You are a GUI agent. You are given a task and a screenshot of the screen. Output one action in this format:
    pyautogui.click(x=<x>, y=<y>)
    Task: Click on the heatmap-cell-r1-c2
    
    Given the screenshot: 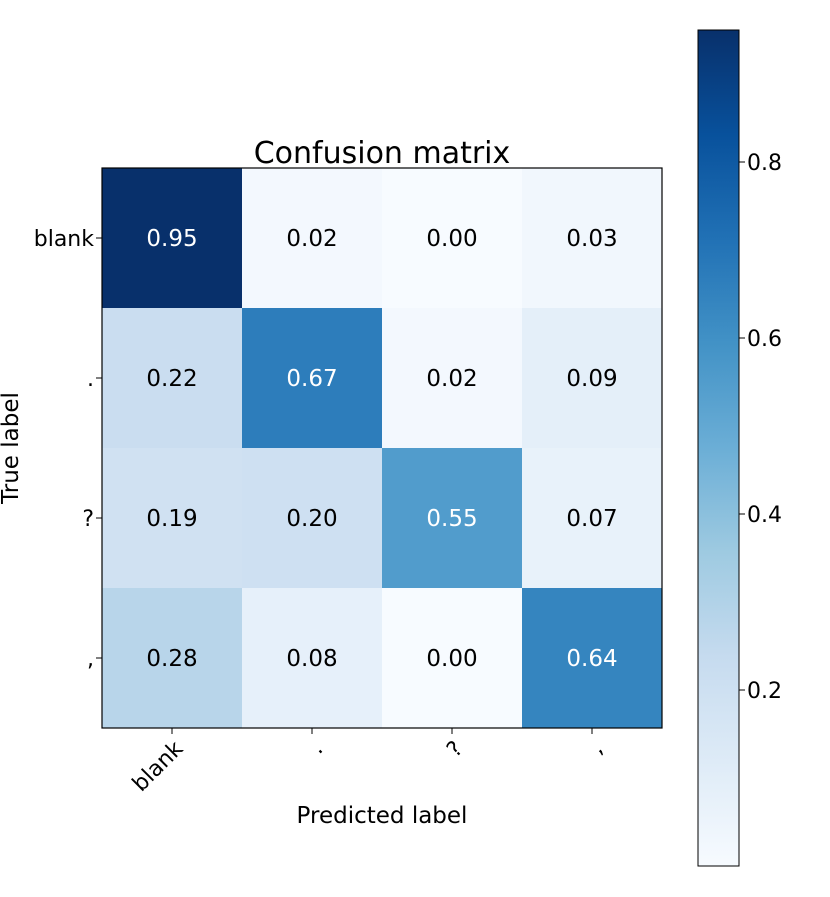 What is the action you would take?
    pyautogui.click(x=452, y=378)
    